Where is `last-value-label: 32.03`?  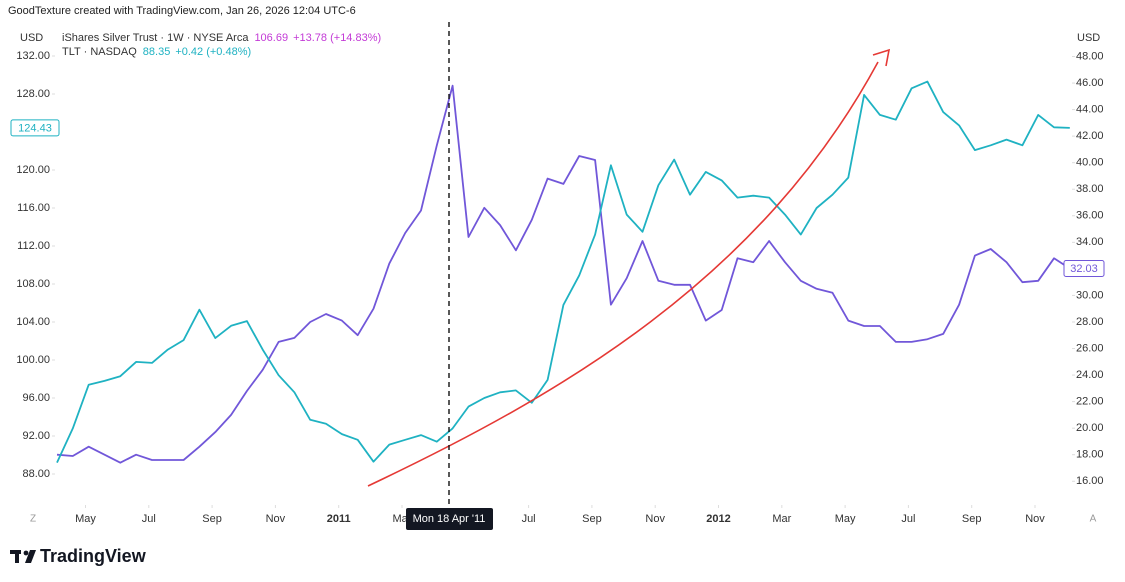 last-value-label: 32.03 is located at coordinates (1084, 269).